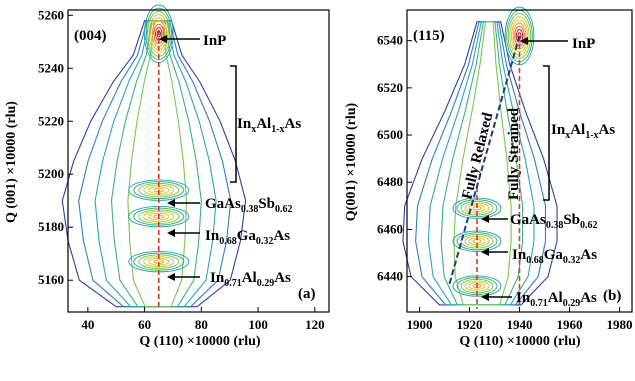 The image size is (635, 381). I want to click on panel-b-ylabel: Q(001) ×10000 (rlu), so click(351, 161).